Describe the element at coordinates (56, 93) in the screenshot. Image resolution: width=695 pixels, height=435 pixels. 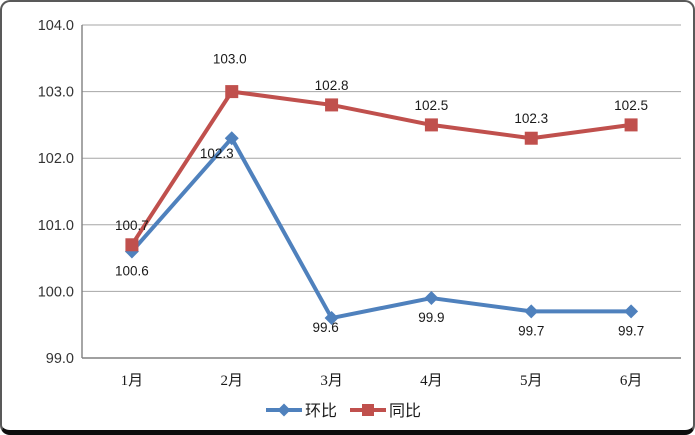
I see `y-axis-label: 103.0` at that location.